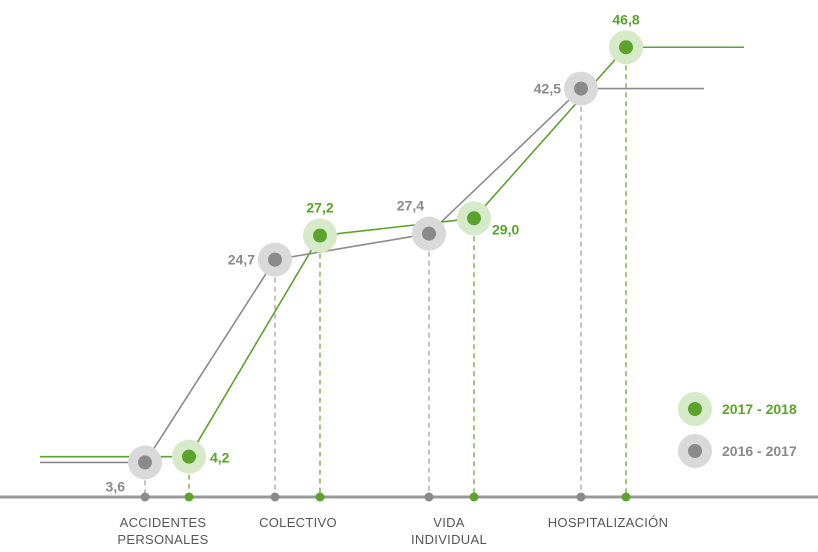  What do you see at coordinates (116, 486) in the screenshot?
I see `data-label-2016-2017: 3,6` at bounding box center [116, 486].